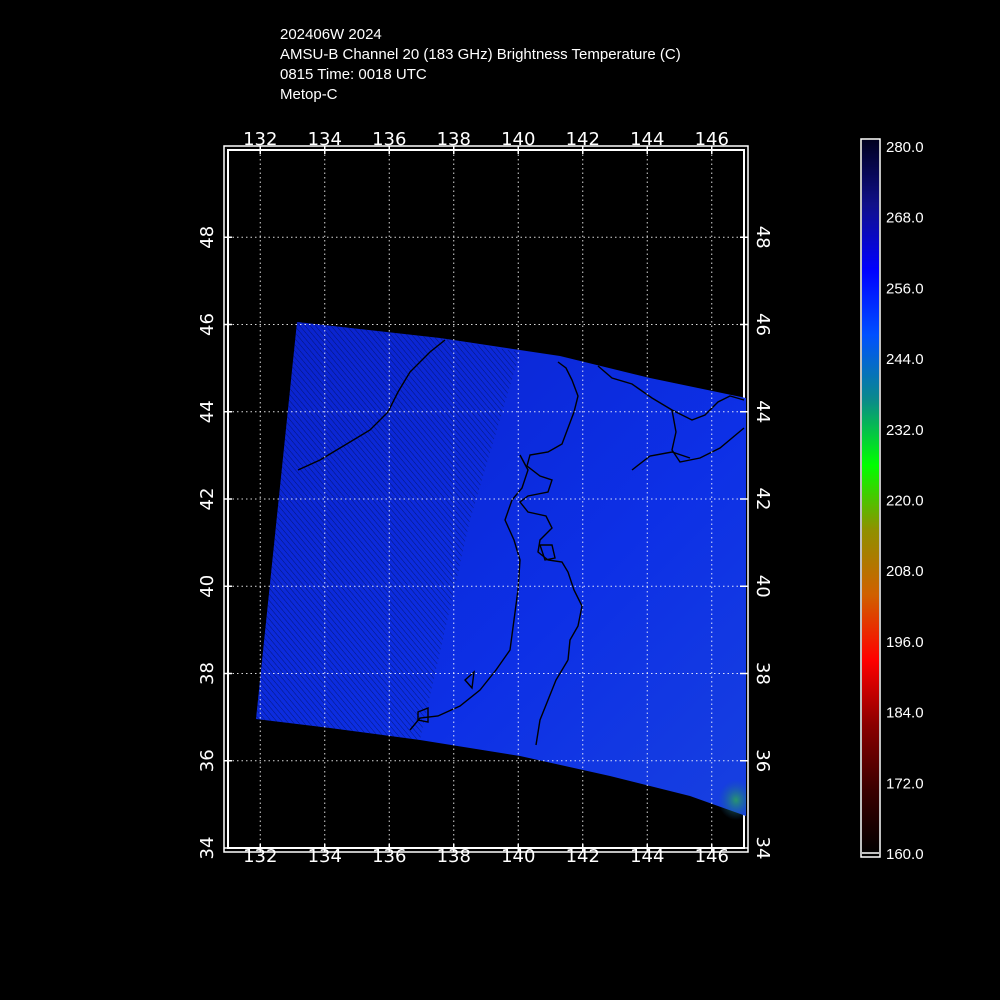  Describe the element at coordinates (905, 288) in the screenshot. I see `colorbar-label: 256.0` at that location.